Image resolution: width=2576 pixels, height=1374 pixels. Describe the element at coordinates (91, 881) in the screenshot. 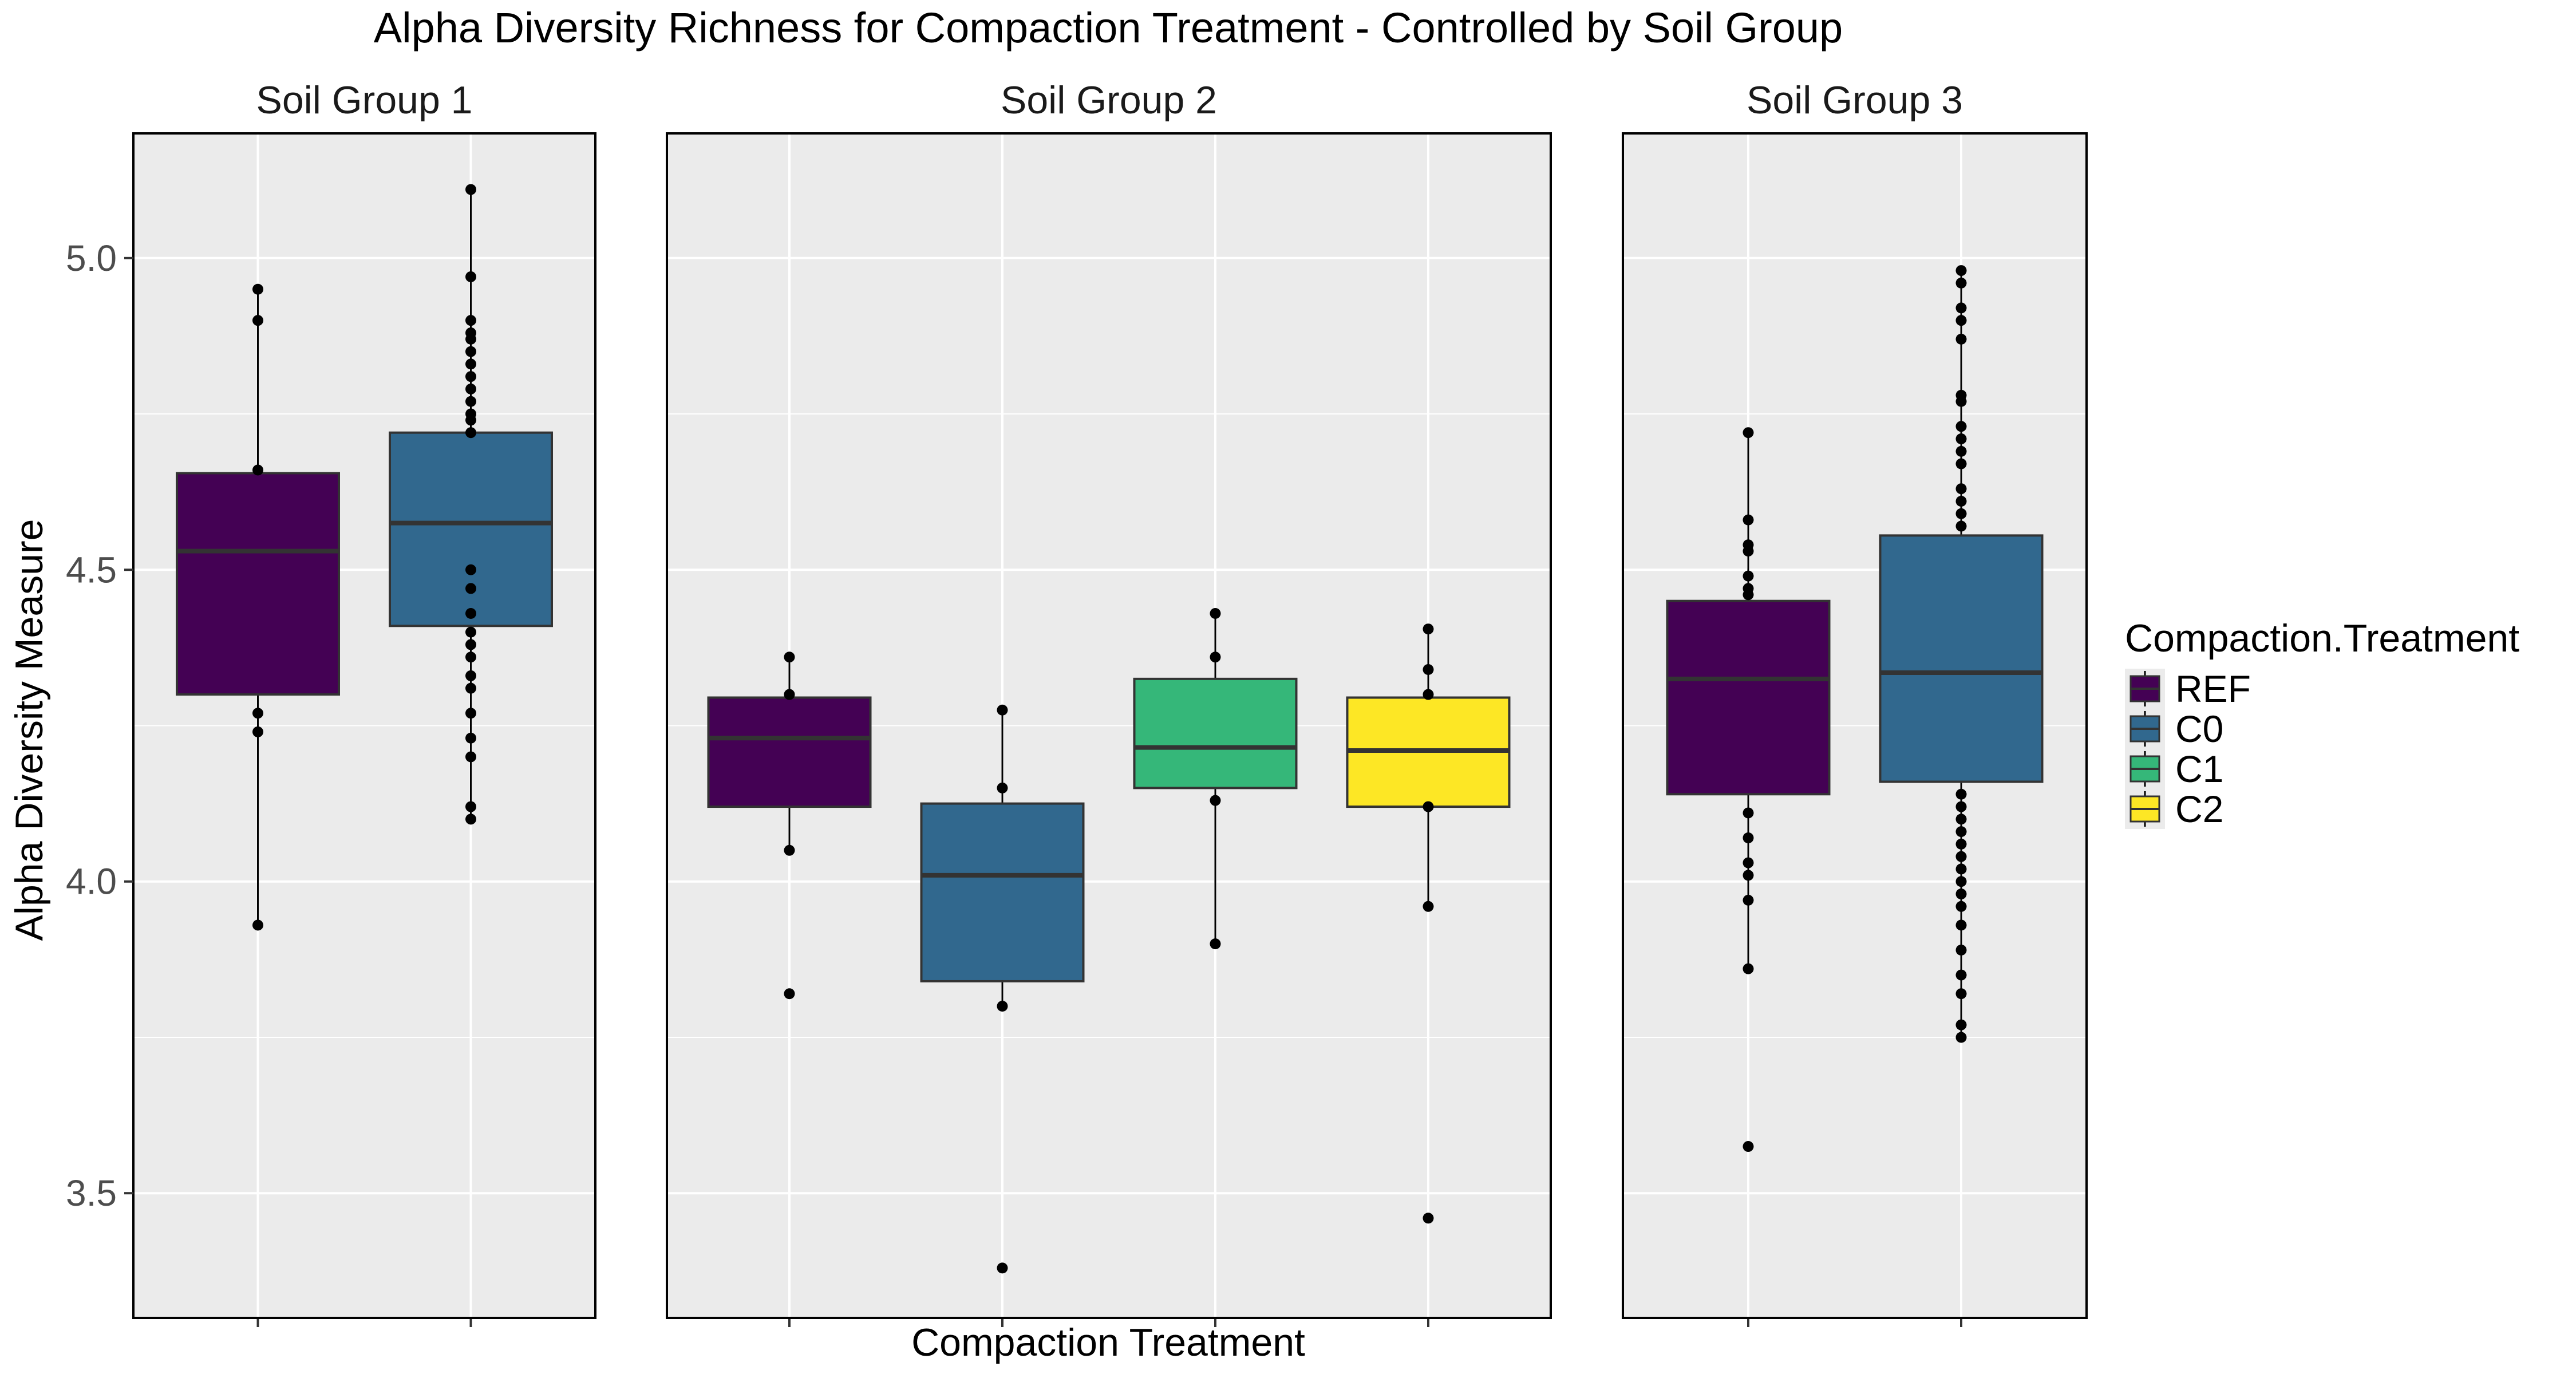

I see `y-tick-label: 4.0` at that location.